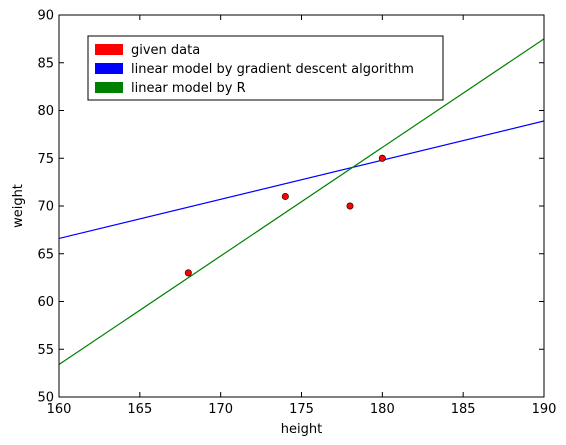 The image size is (566, 445). What do you see at coordinates (188, 88) in the screenshot?
I see `legend-entry: linear model by R` at bounding box center [188, 88].